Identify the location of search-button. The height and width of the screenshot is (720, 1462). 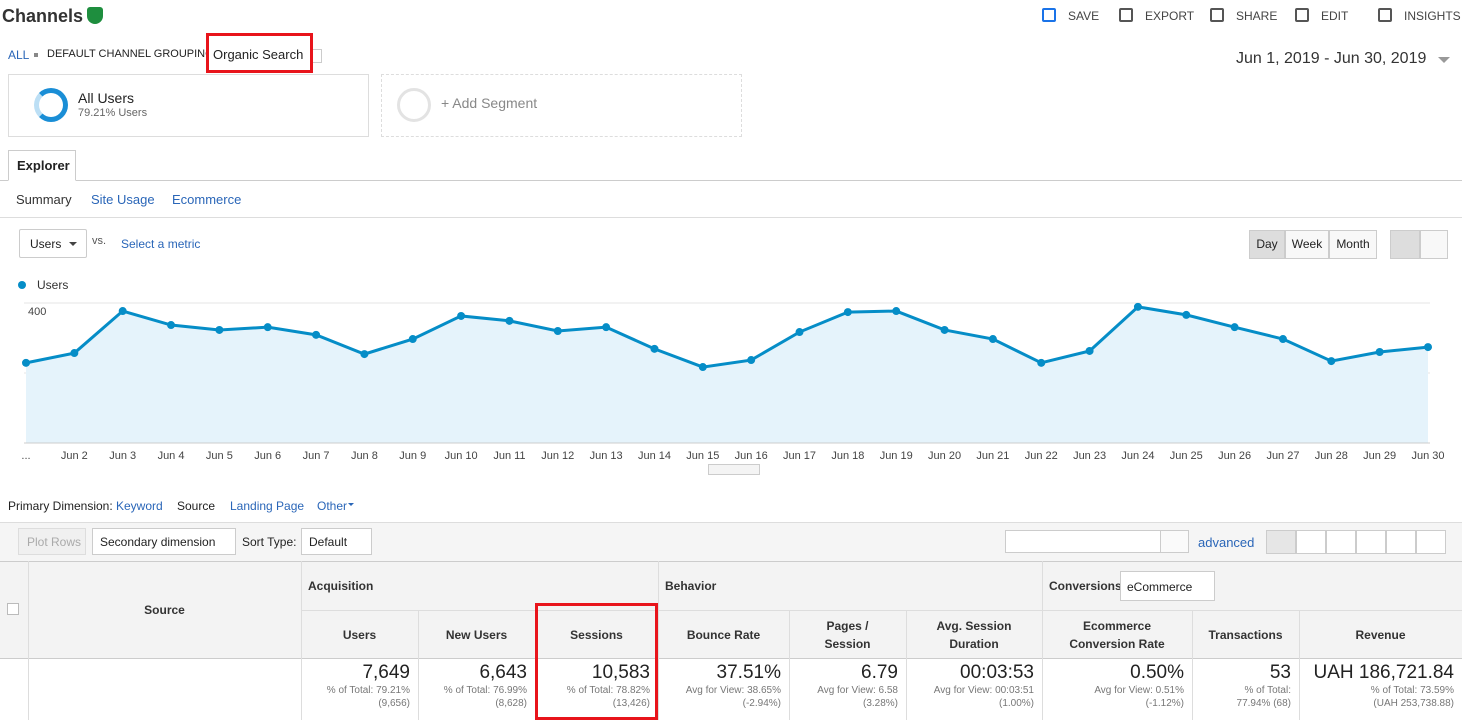
(1174, 541).